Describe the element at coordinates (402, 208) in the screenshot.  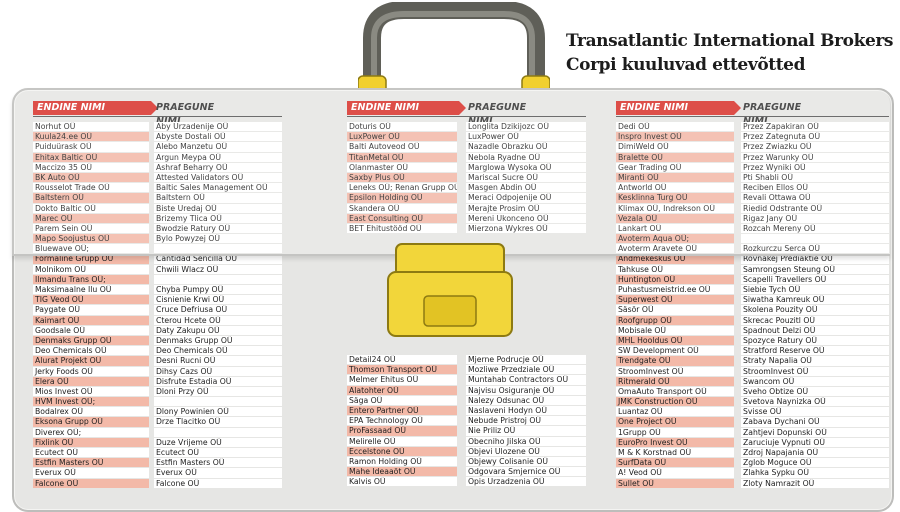
I see `former-name-cell: Skandera OÜ` at that location.